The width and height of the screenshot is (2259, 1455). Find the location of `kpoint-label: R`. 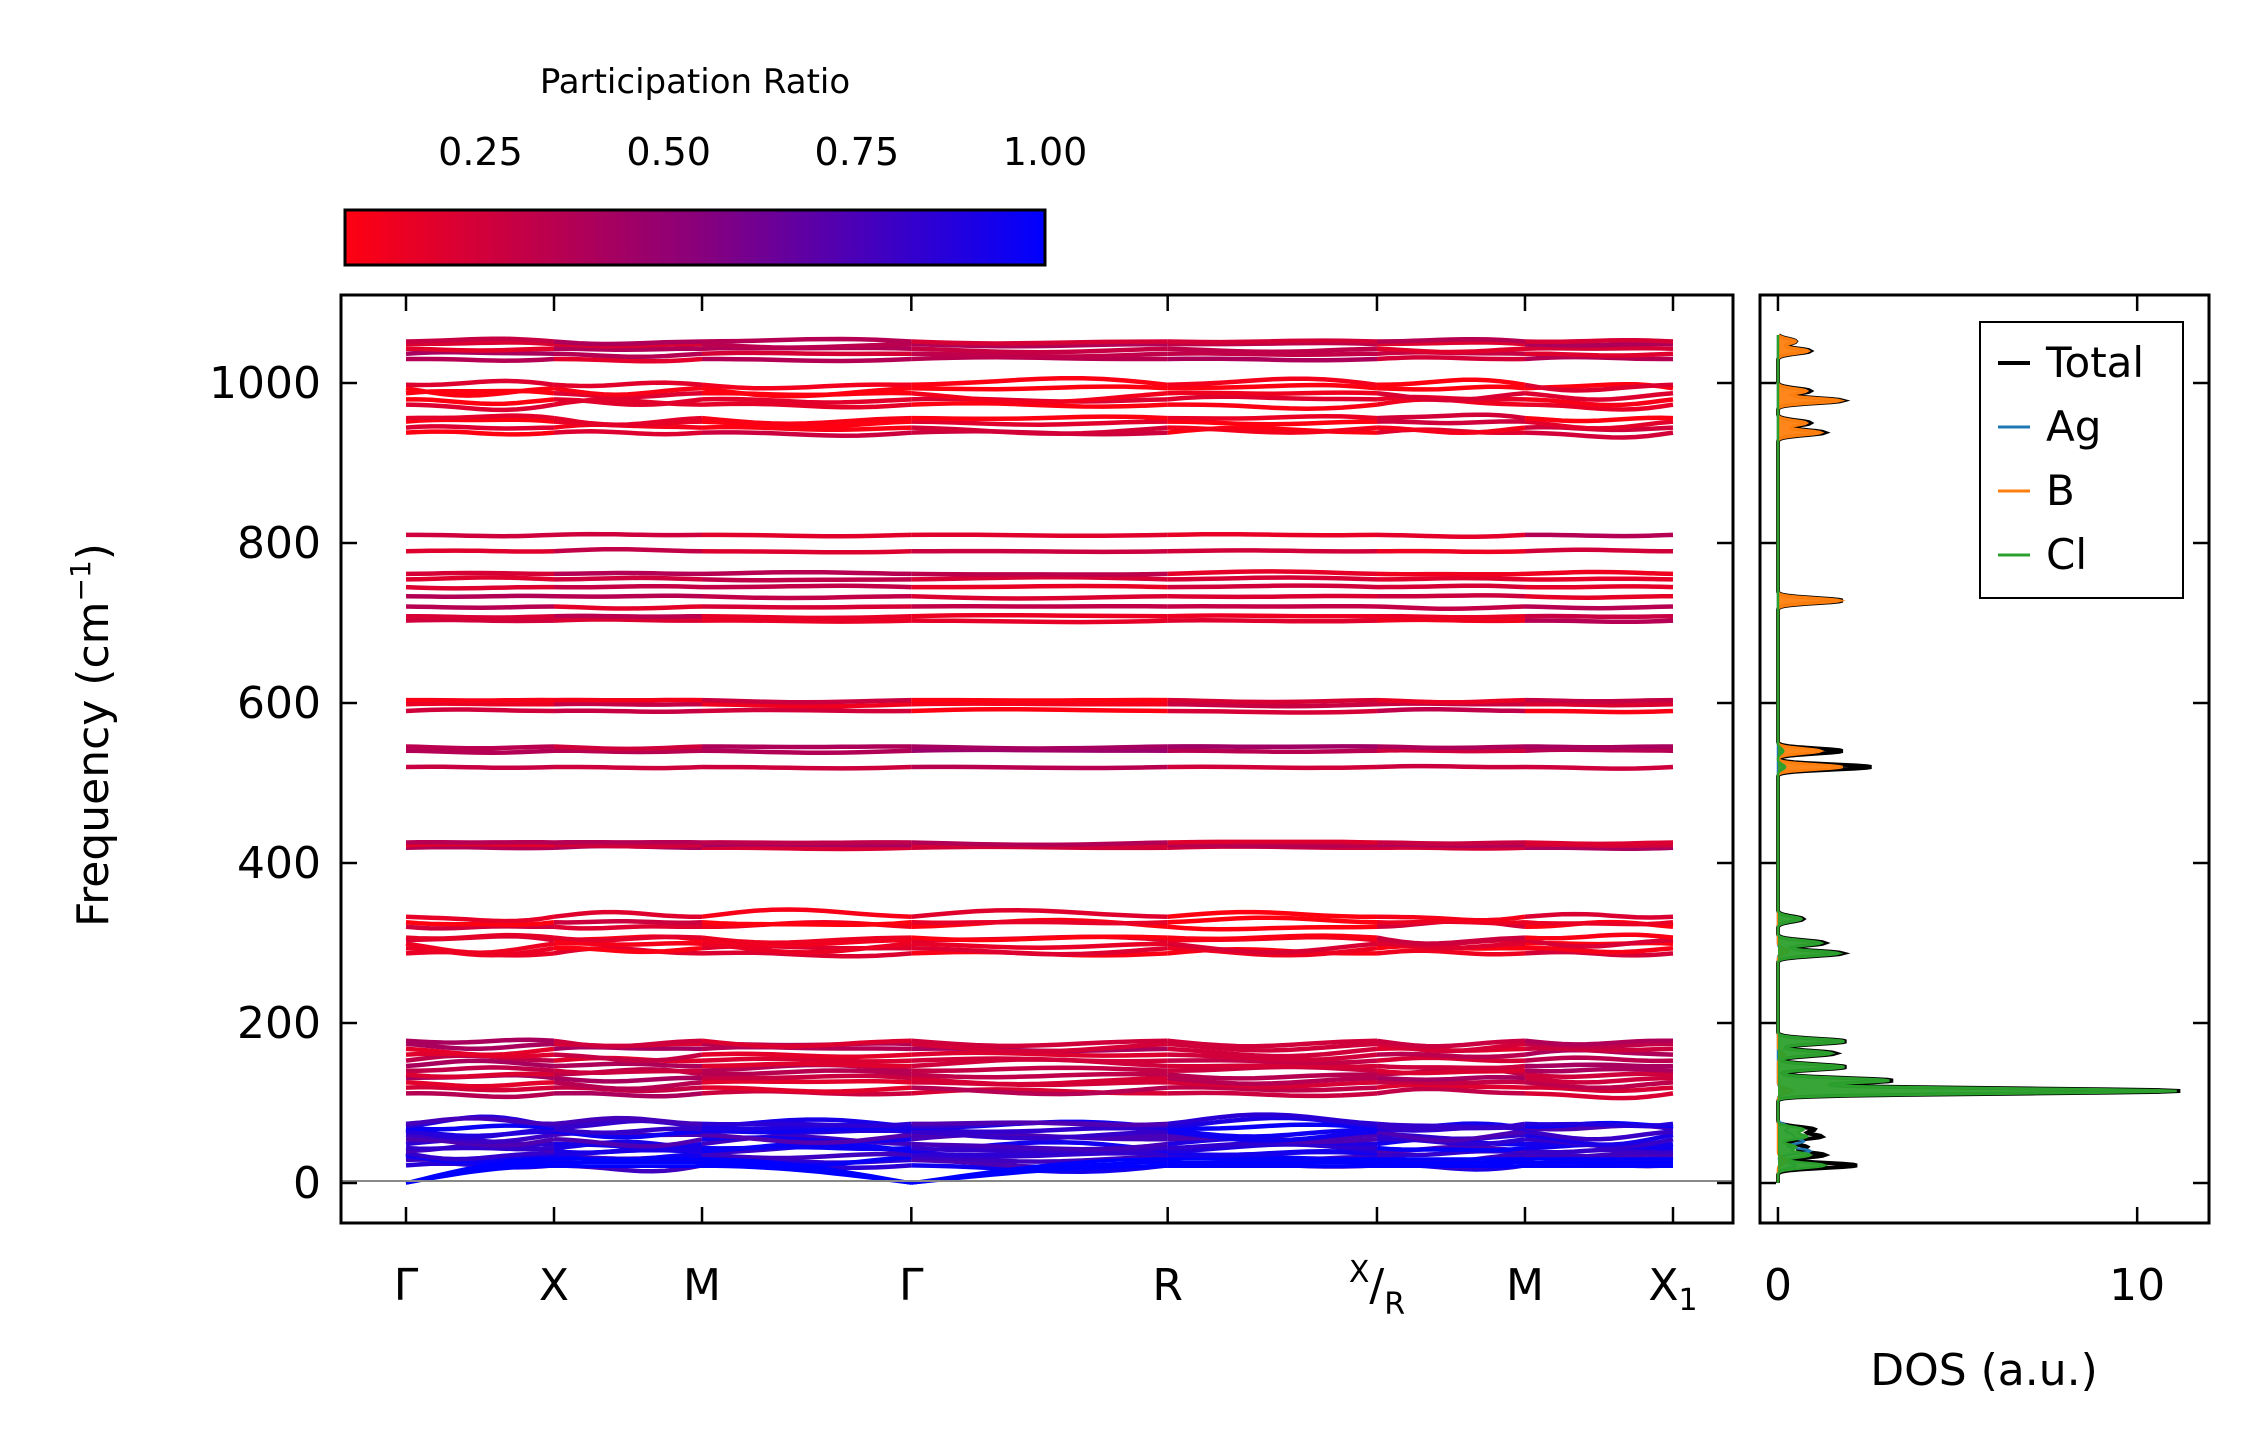

kpoint-label: R is located at coordinates (1167, 1285).